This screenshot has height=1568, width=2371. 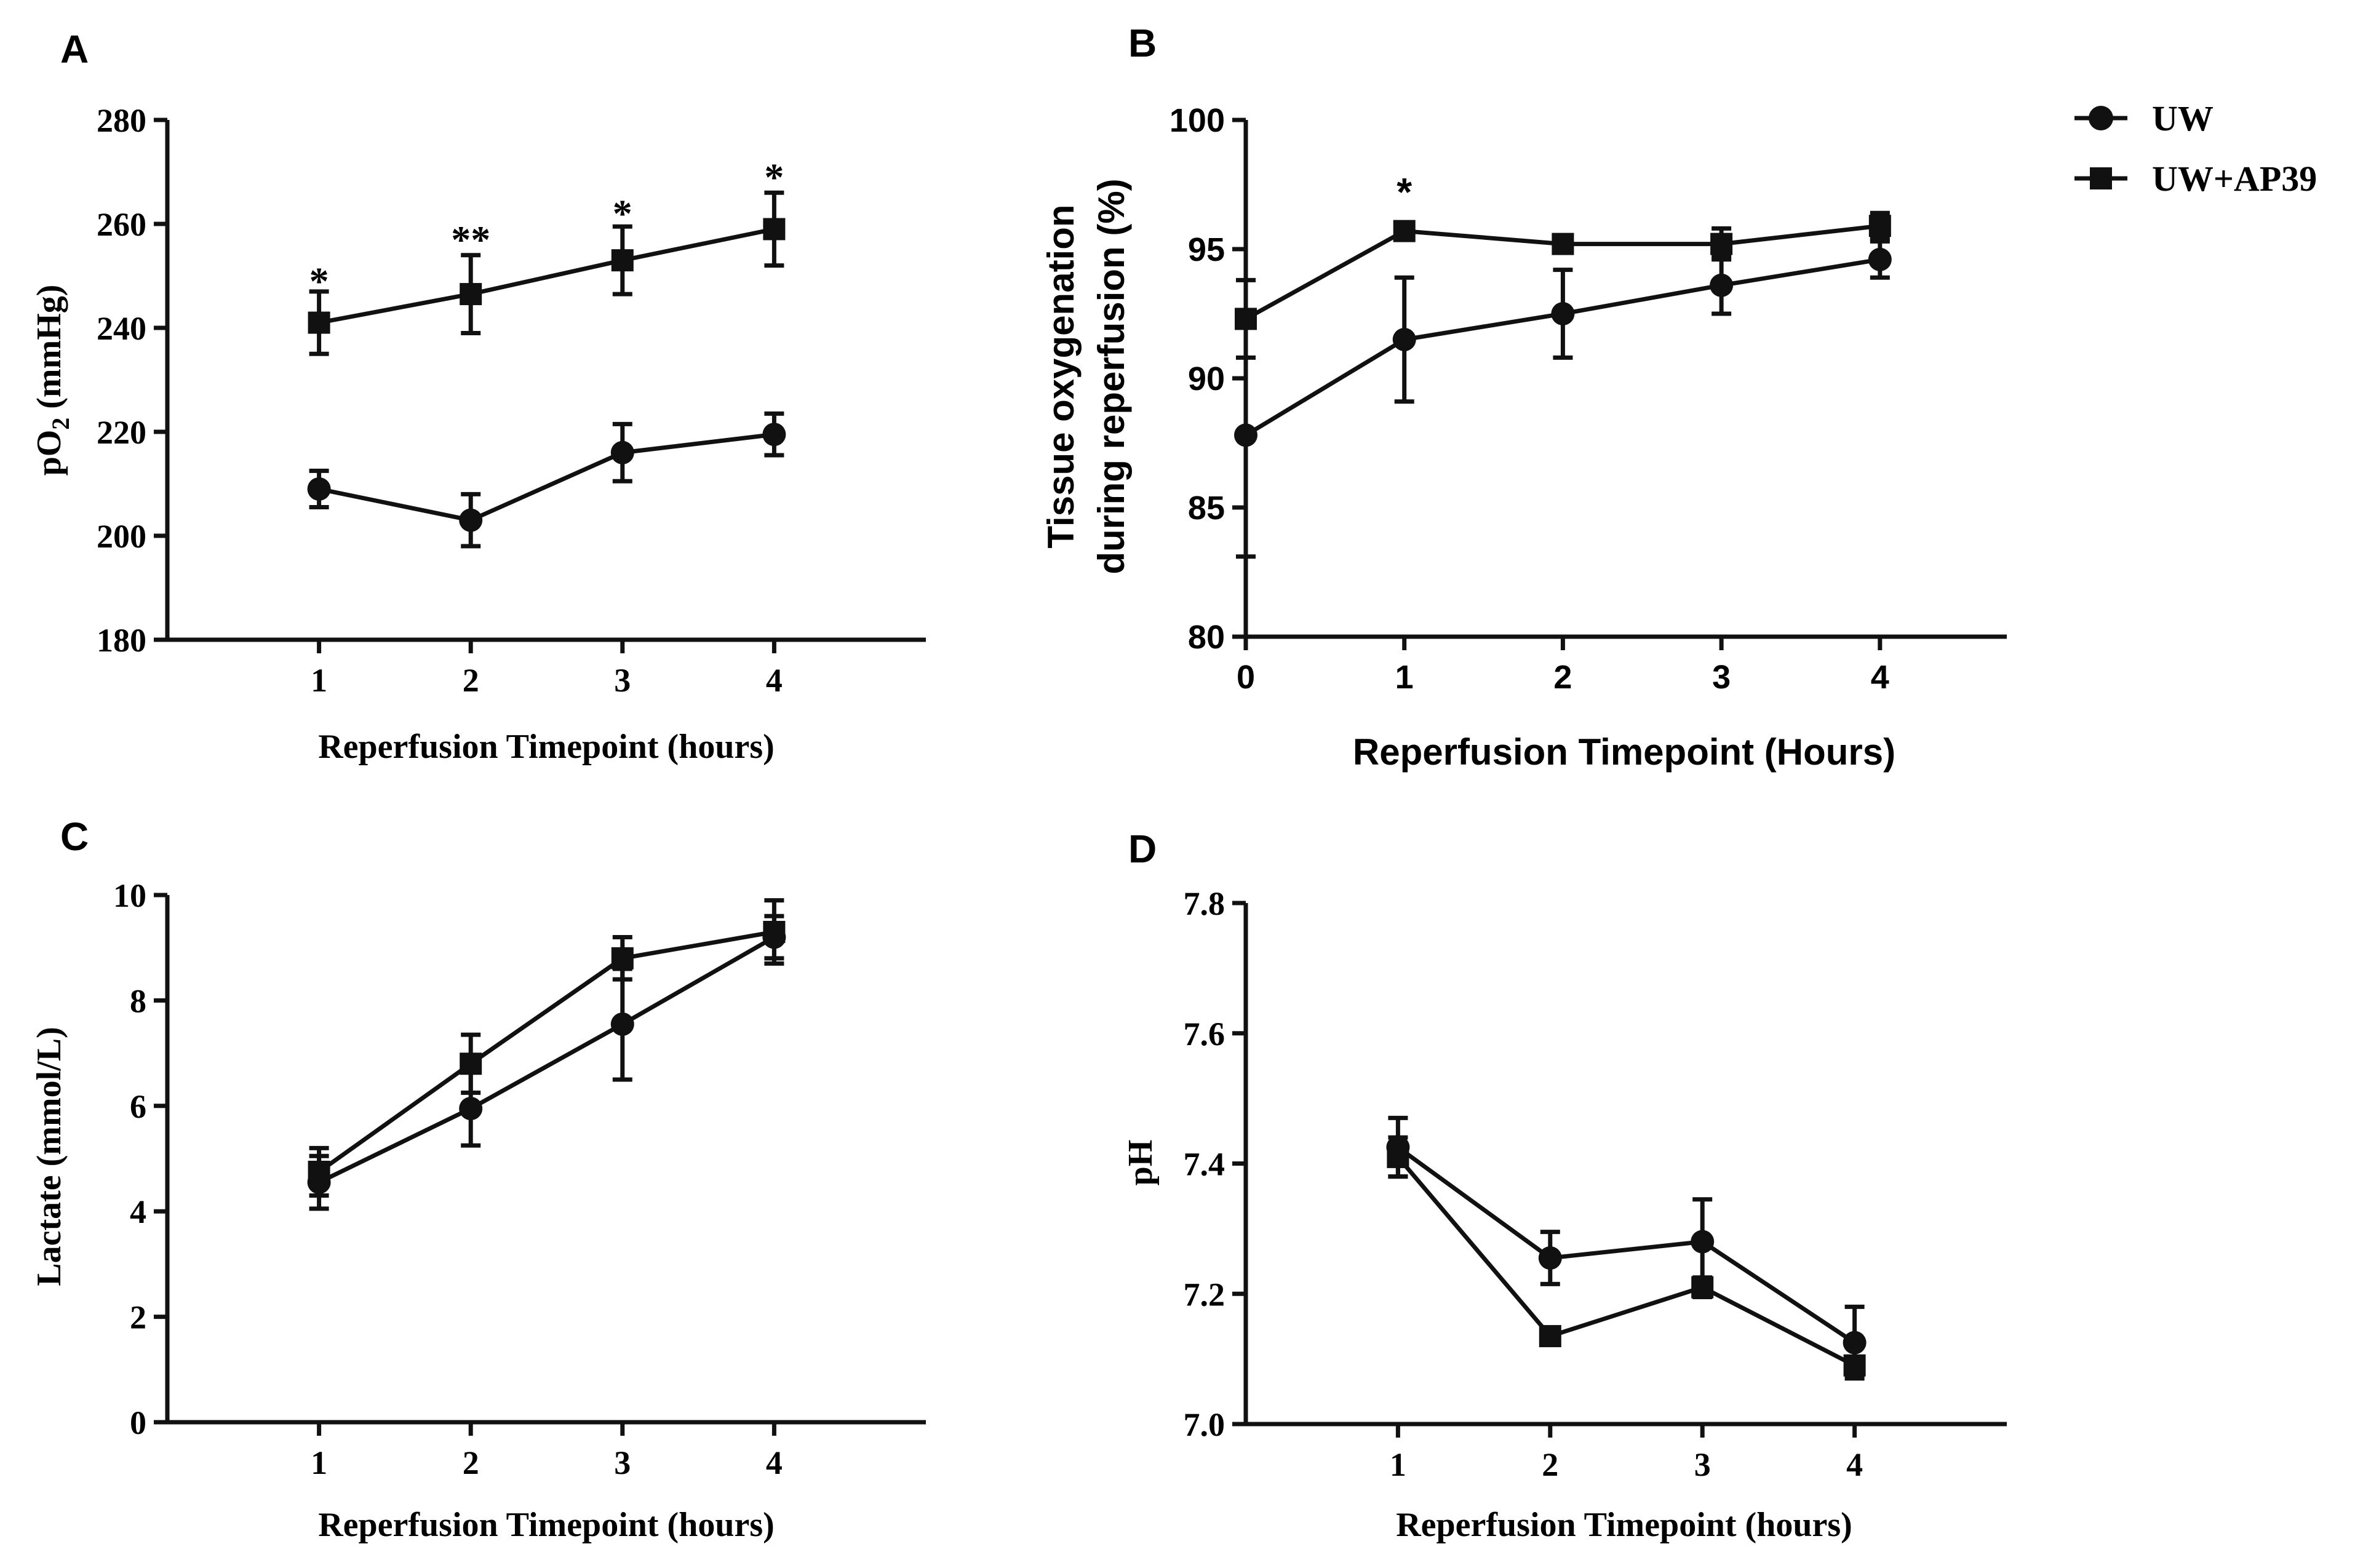 I want to click on y-axis-title: pO2 (mmHg), so click(x=52, y=380).